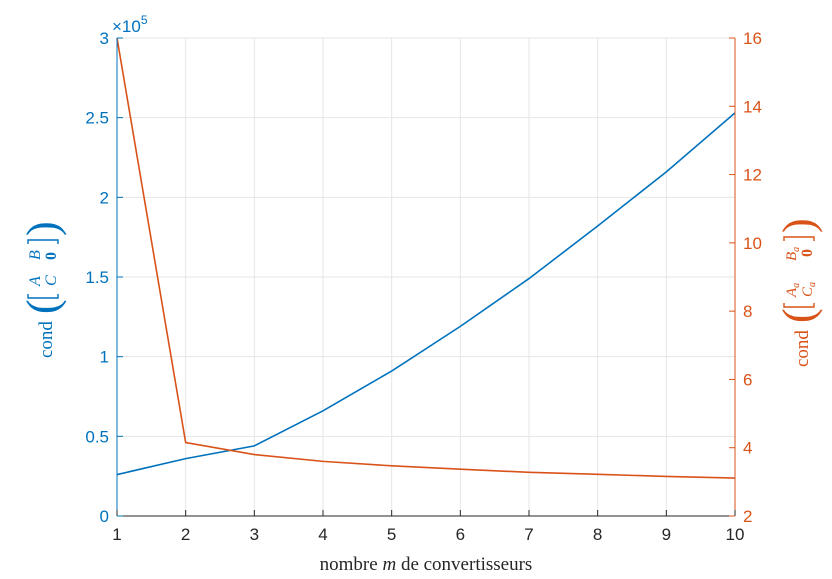 This screenshot has width=832, height=579. Describe the element at coordinates (104, 197) in the screenshot. I see `left-tick-label: 2` at that location.